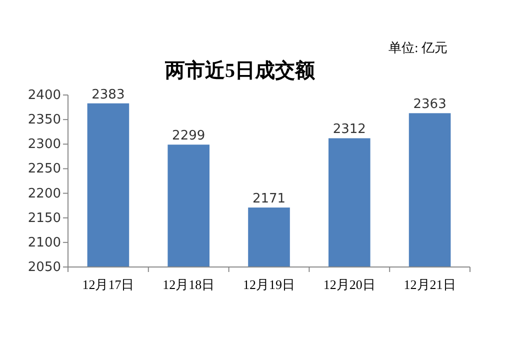 This screenshot has width=517, height=363. Describe the element at coordinates (188, 284) in the screenshot. I see `x-tick-label: 12月18日` at that location.